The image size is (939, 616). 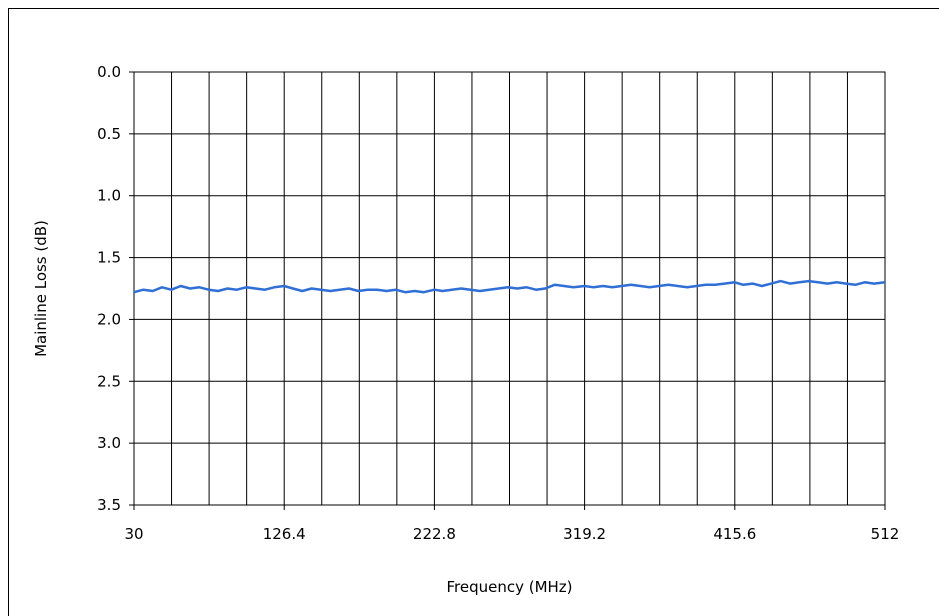 I want to click on x-tick-label: 222.8, so click(x=434, y=534).